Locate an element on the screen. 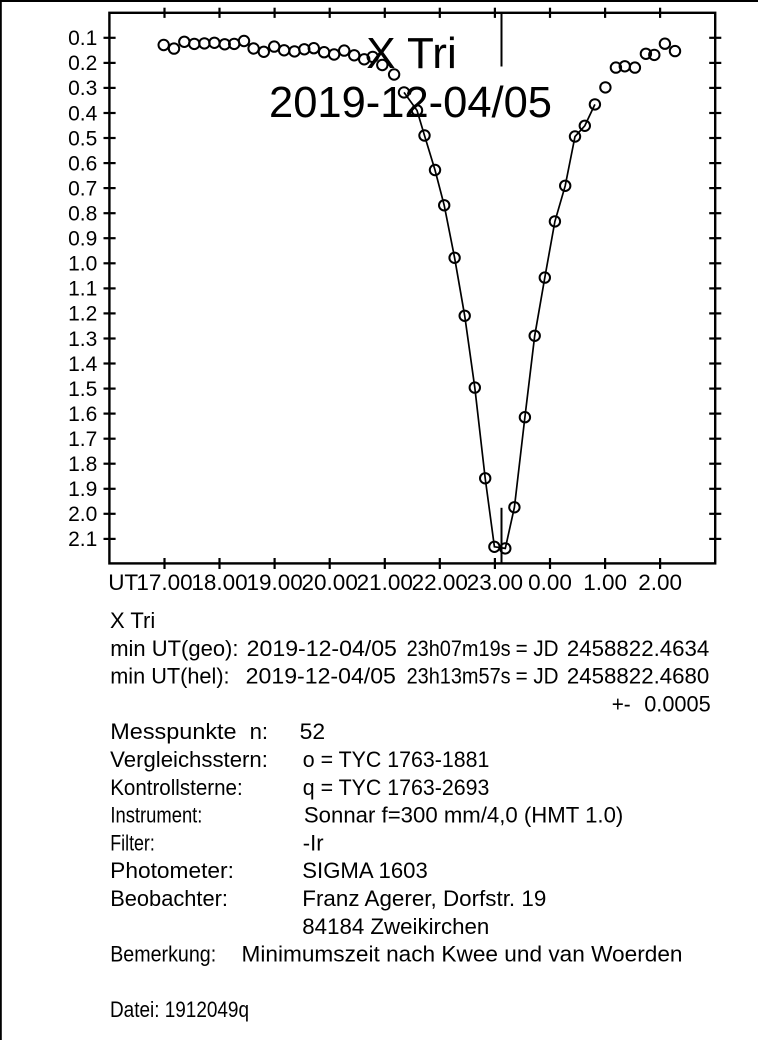  svg-text: Franz Agerer, Dorfstr. 19 is located at coordinates (424, 898).